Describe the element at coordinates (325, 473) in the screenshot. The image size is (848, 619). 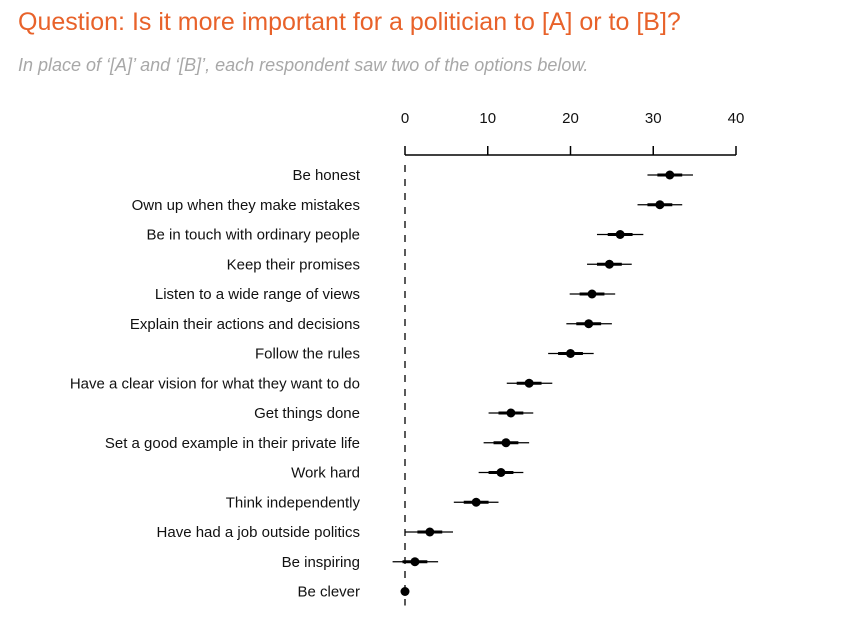
I see `category-label: Work hard` at that location.